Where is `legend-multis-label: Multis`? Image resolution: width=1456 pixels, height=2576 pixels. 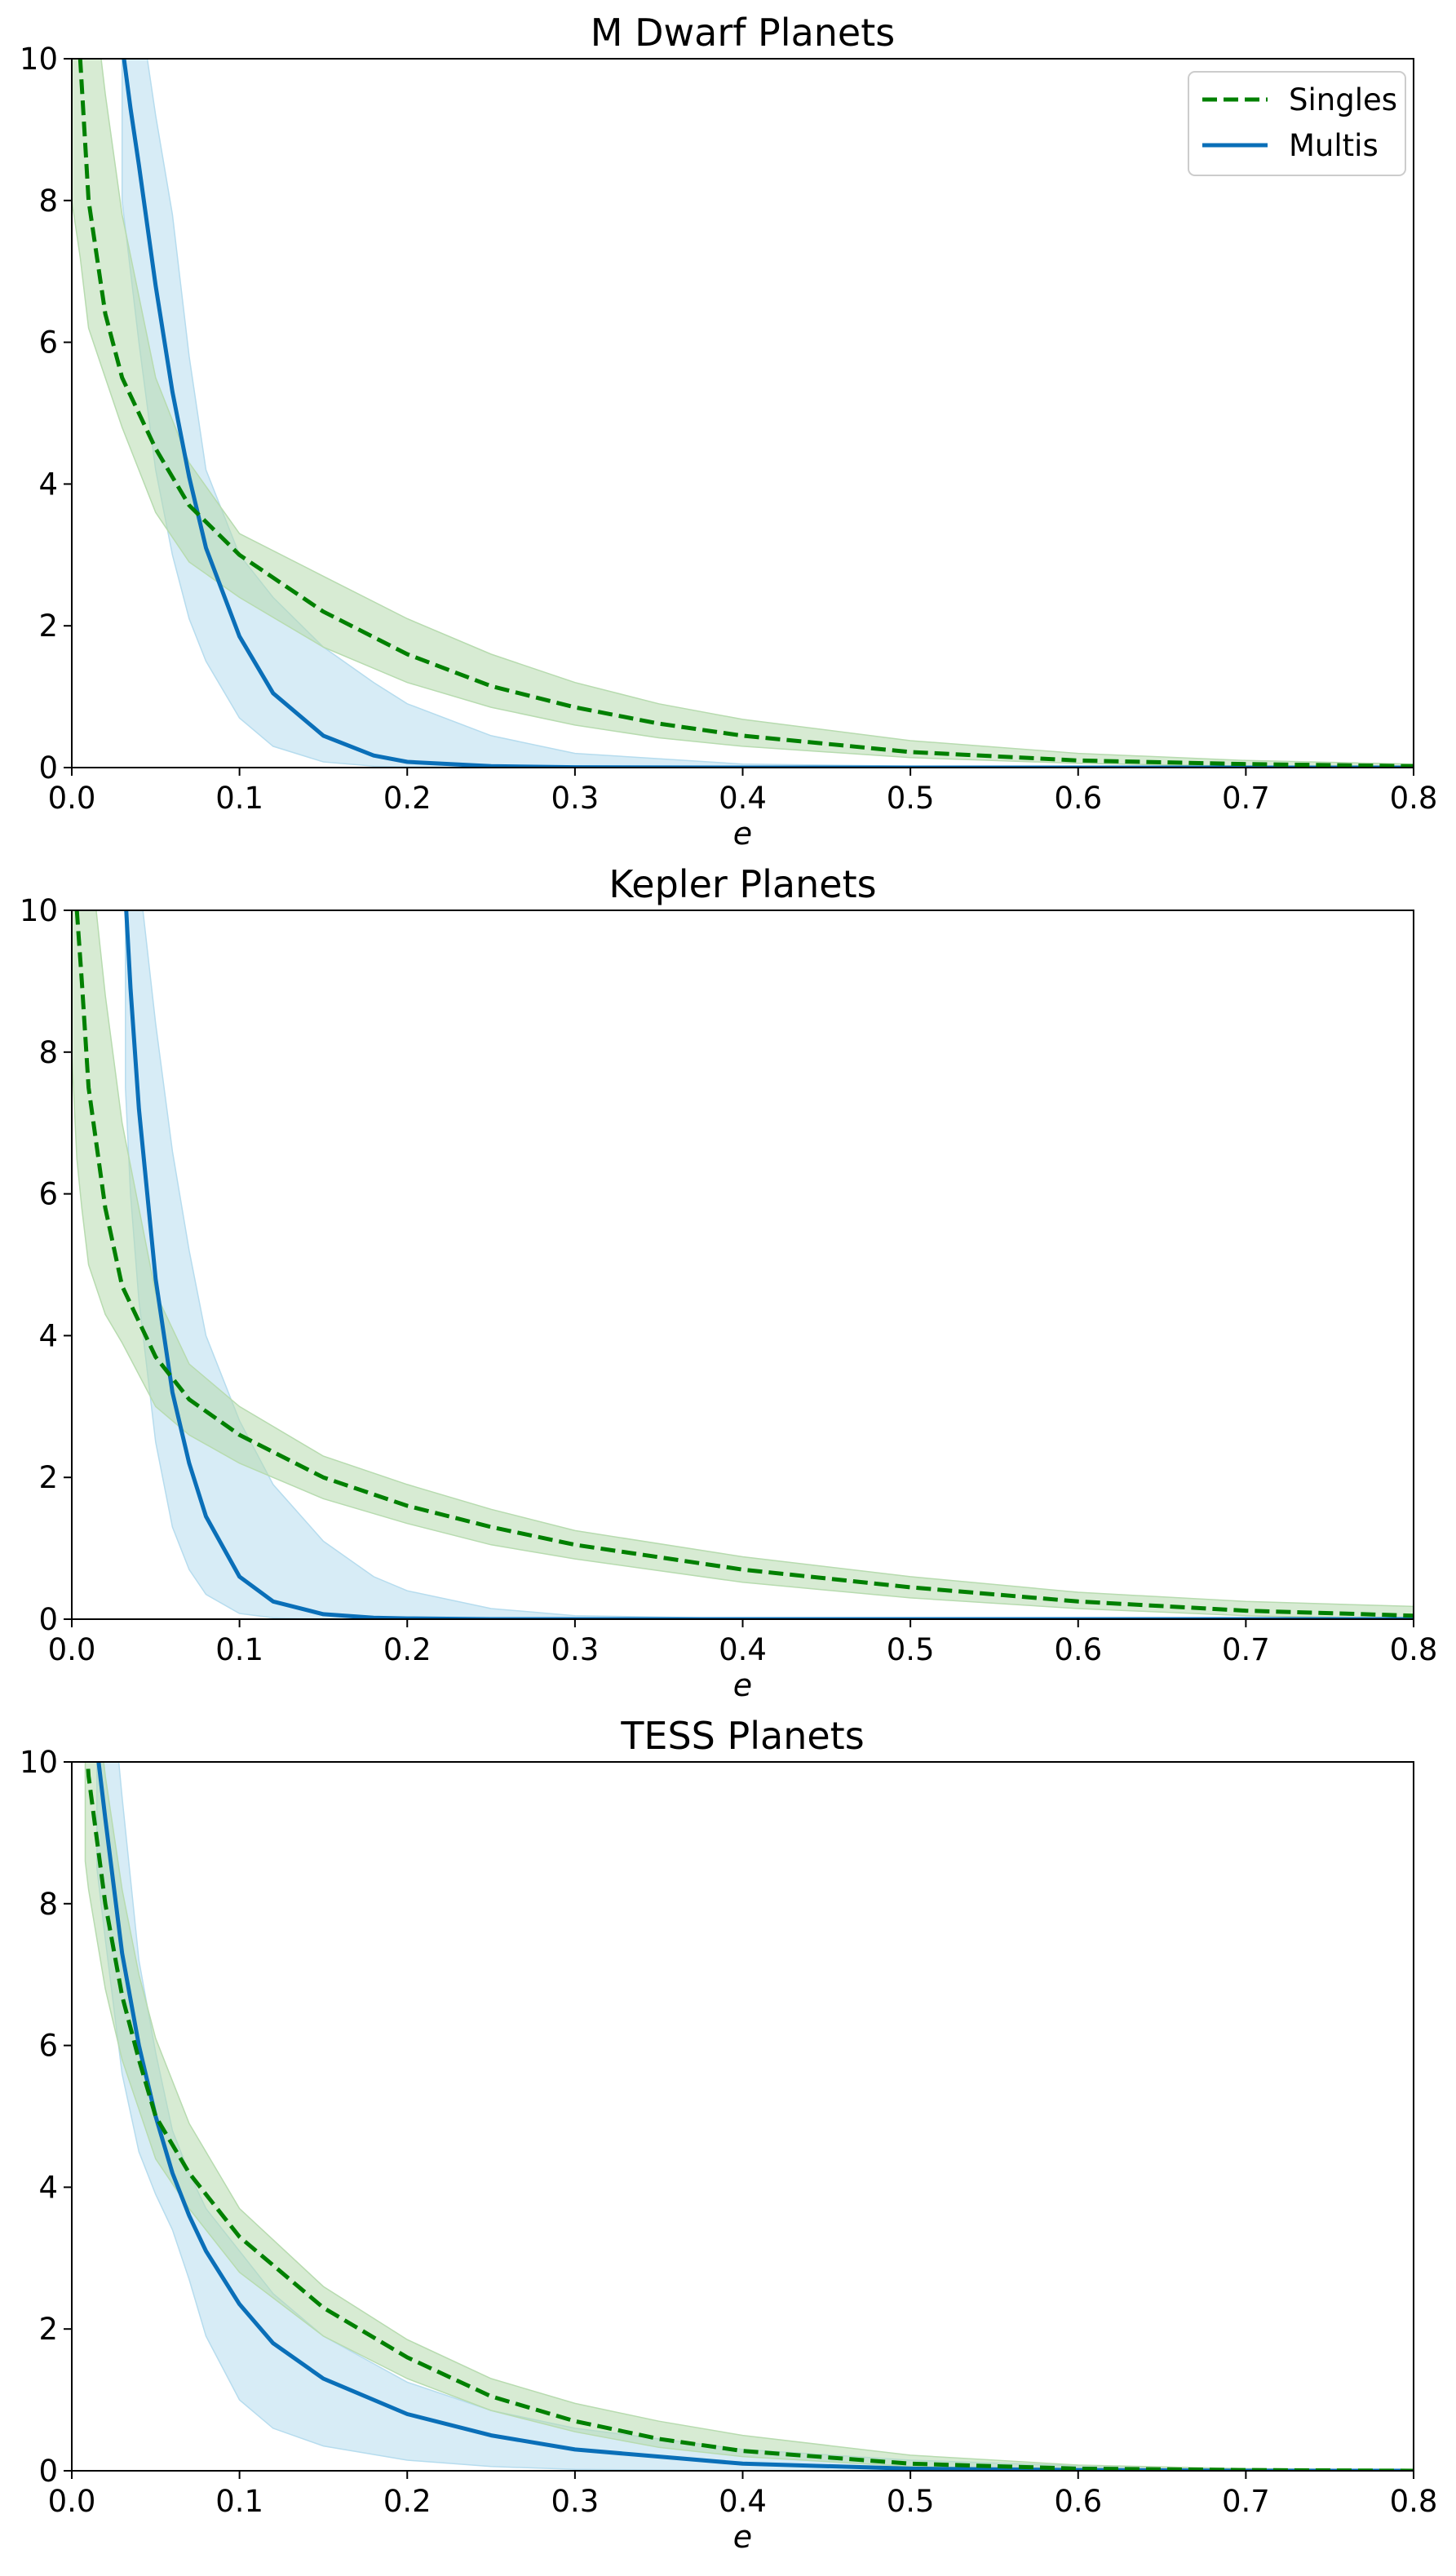
legend-multis-label: Multis is located at coordinates (1334, 145).